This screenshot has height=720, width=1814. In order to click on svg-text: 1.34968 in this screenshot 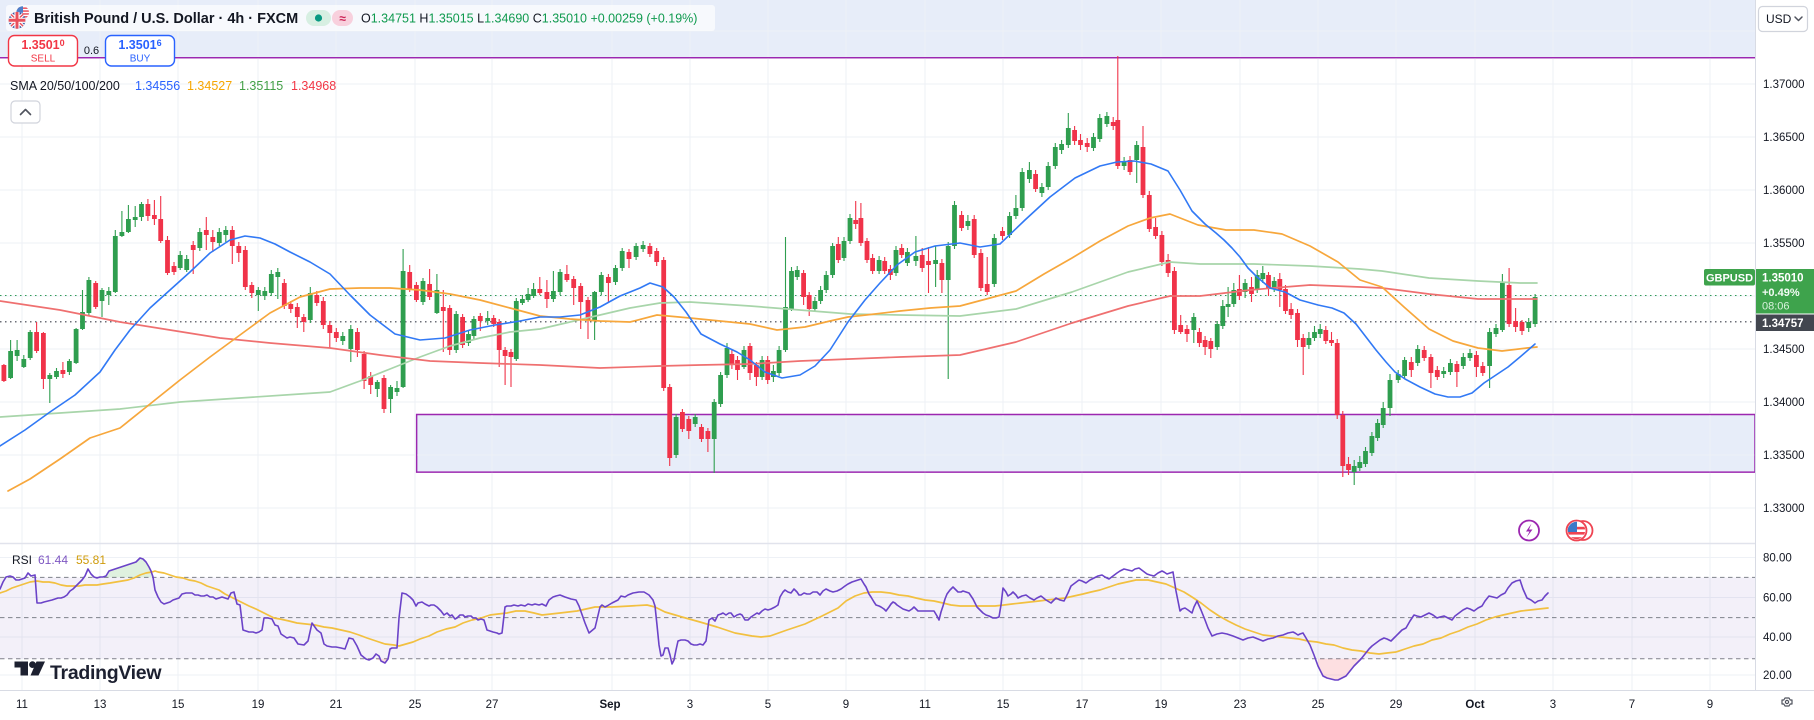, I will do `click(313, 86)`.